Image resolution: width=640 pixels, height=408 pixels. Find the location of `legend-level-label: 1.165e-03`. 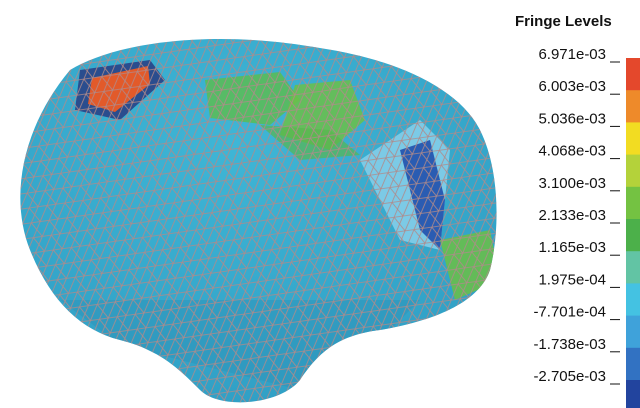

legend-level-label: 1.165e-03 is located at coordinates (572, 247).